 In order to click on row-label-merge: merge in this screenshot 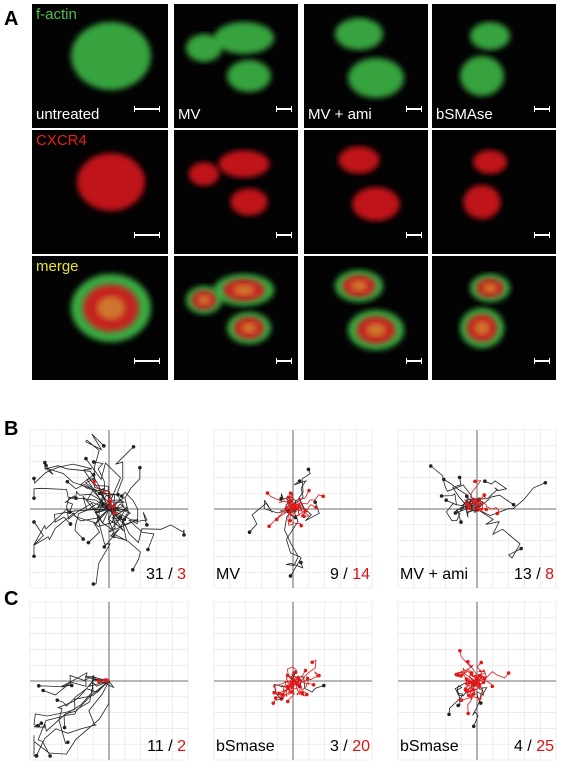, I will do `click(57, 266)`.